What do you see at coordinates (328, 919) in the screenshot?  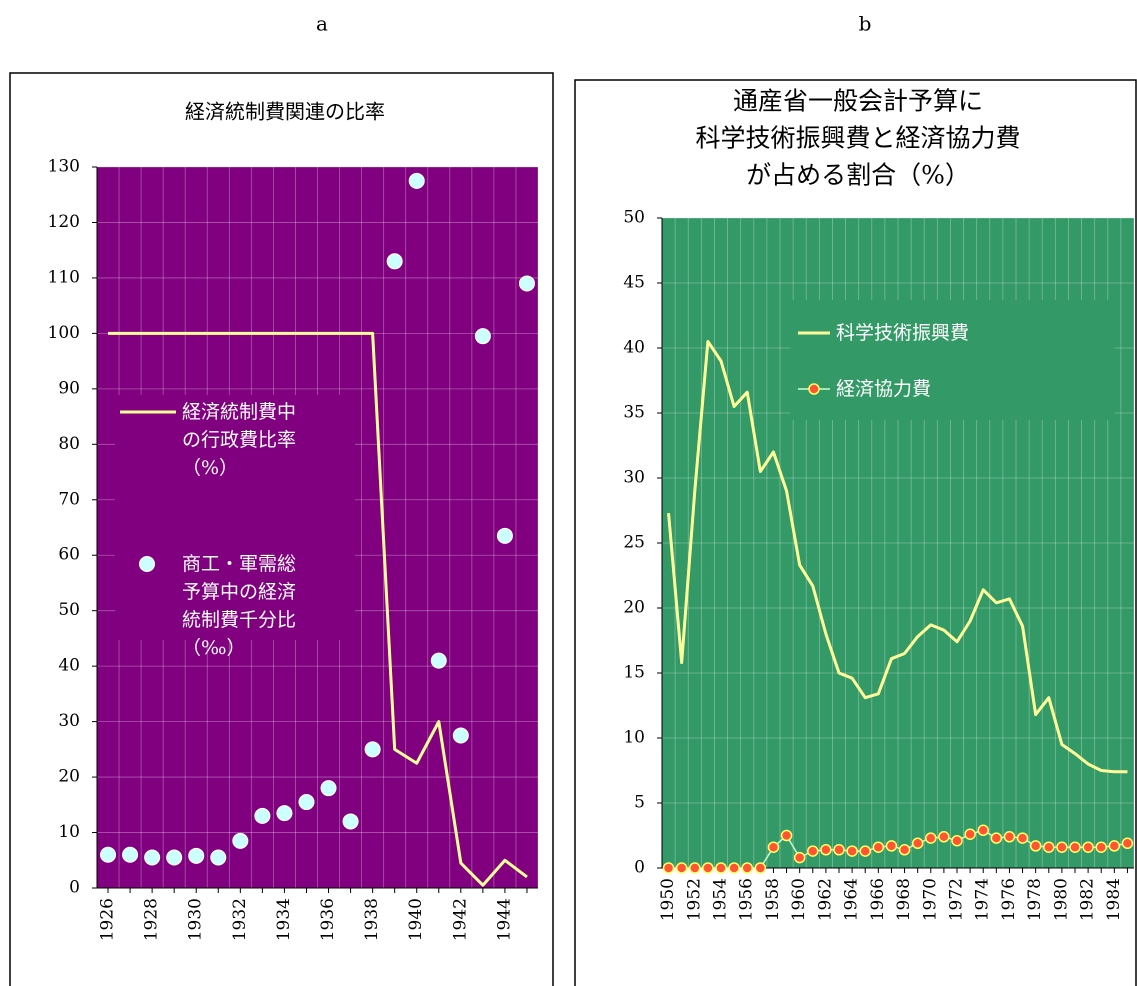 I see `x-tick-label: 1936` at bounding box center [328, 919].